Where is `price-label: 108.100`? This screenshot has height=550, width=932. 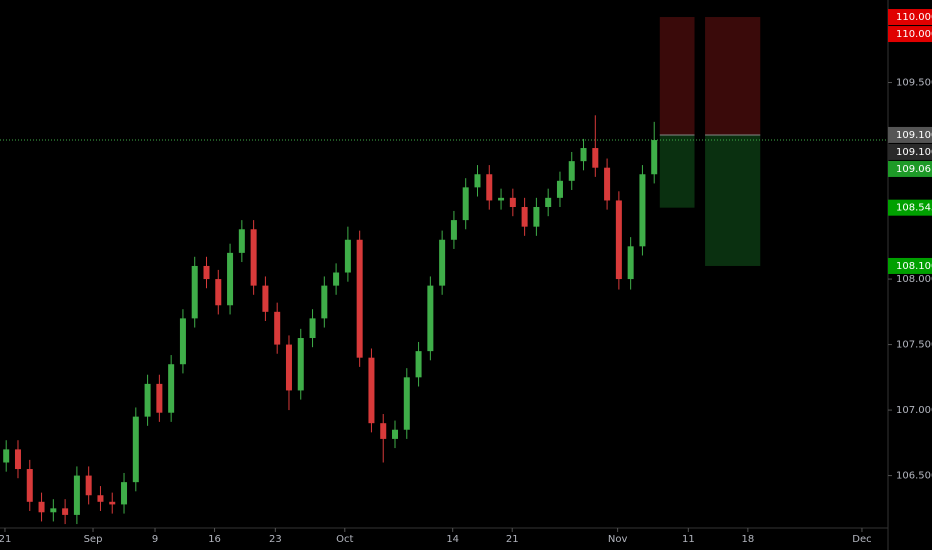 price-label: 108.100 is located at coordinates (914, 266).